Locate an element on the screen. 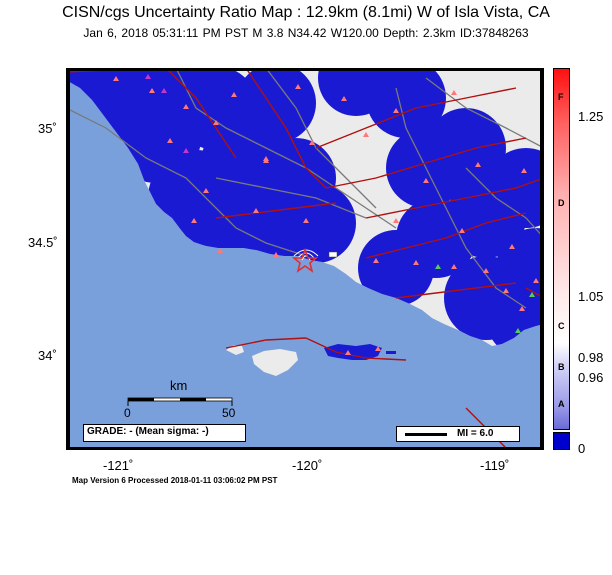 This screenshot has width=612, height=575. lon-tick-121: -121˚ is located at coordinates (118, 465).